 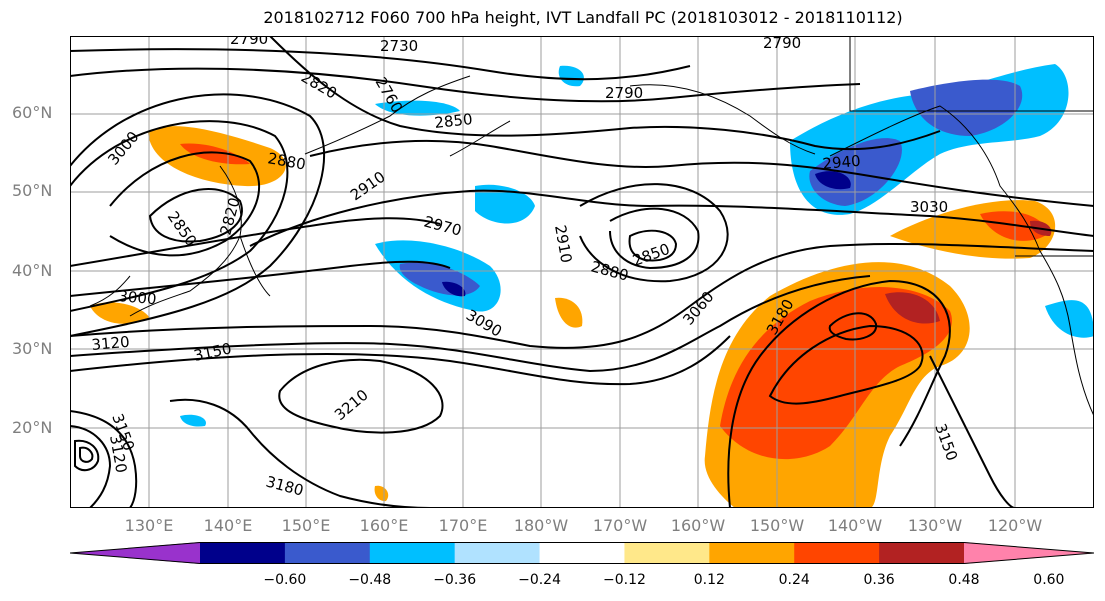 What do you see at coordinates (698, 525) in the screenshot?
I see `lon-label: 160°W` at bounding box center [698, 525].